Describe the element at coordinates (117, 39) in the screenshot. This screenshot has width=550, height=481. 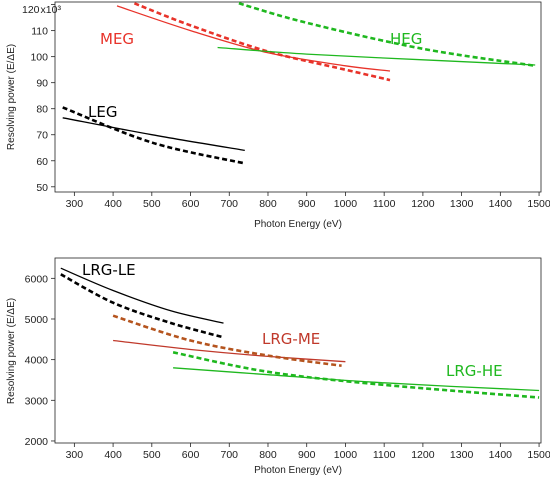
I see `label-meg: MEG` at that location.